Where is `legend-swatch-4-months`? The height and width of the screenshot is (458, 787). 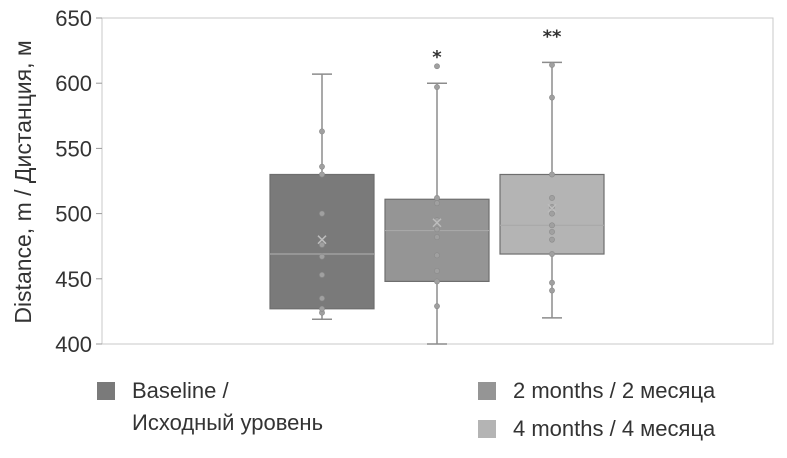
legend-swatch-4-months is located at coordinates (487, 429).